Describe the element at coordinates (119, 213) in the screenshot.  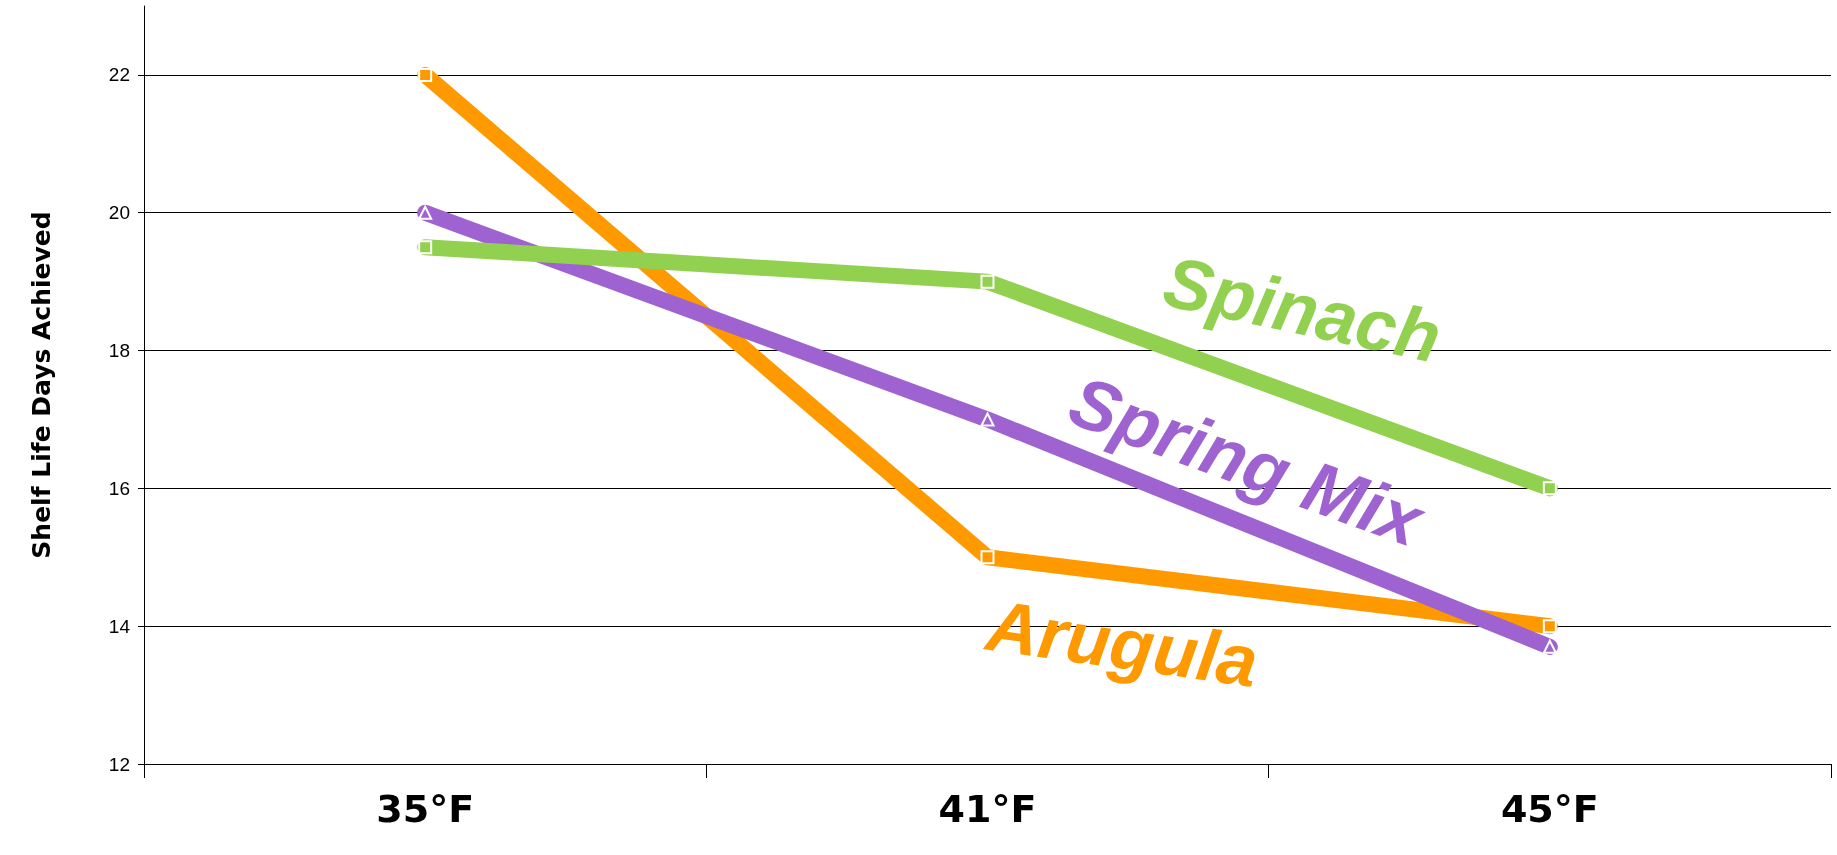
I see `y-tick-label: 20` at that location.